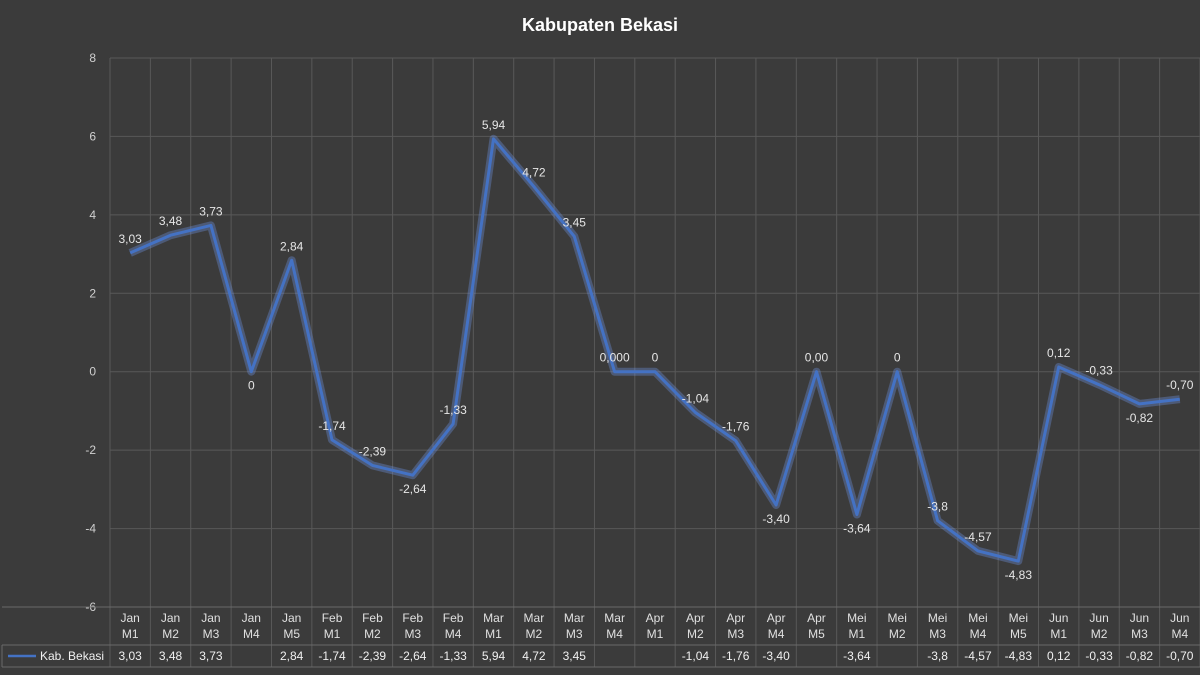 The width and height of the screenshot is (1200, 675). Describe the element at coordinates (736, 656) in the screenshot. I see `data-table-cell: -1,76` at that location.